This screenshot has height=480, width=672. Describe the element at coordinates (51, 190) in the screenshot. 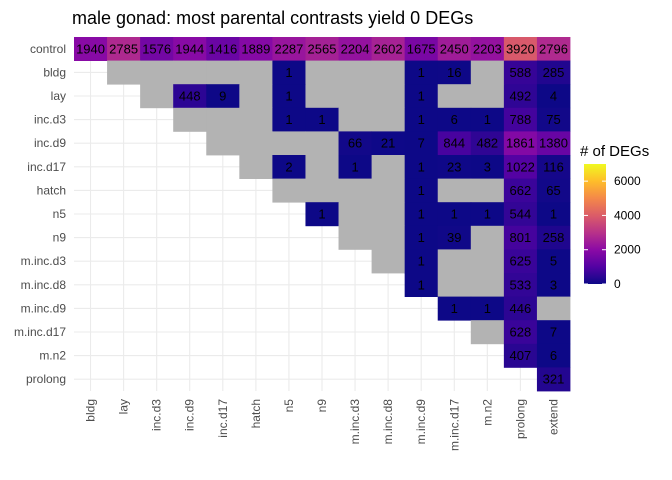

I see `y-tick-label: hatch` at that location.